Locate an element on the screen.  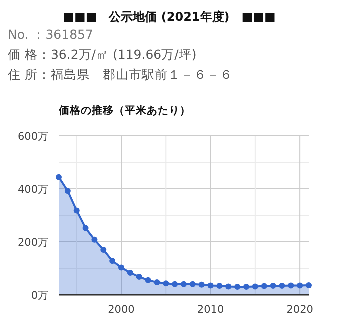
x-tick-label: 2020 is located at coordinates (300, 310).